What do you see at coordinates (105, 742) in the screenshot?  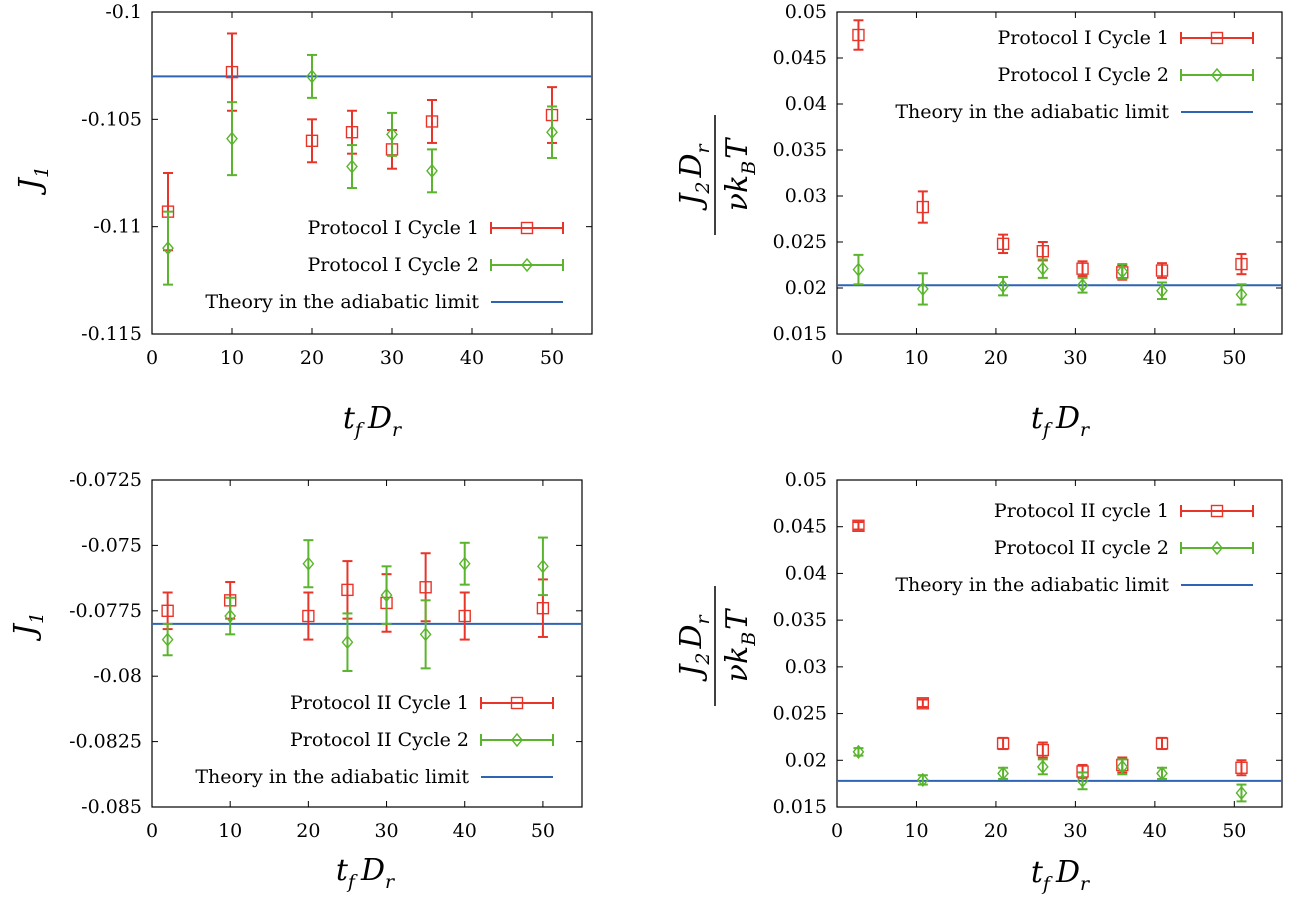 I see `y-tick-label: -0.0825` at bounding box center [105, 742].